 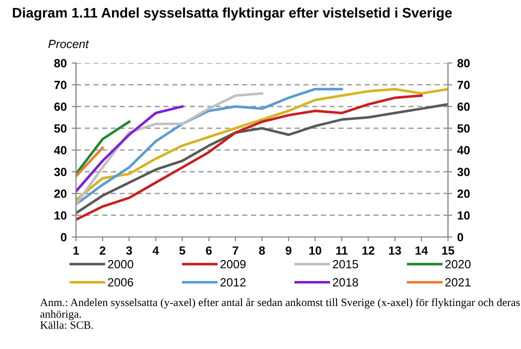 I want to click on y-tick-label: 20, so click(x=60, y=194).